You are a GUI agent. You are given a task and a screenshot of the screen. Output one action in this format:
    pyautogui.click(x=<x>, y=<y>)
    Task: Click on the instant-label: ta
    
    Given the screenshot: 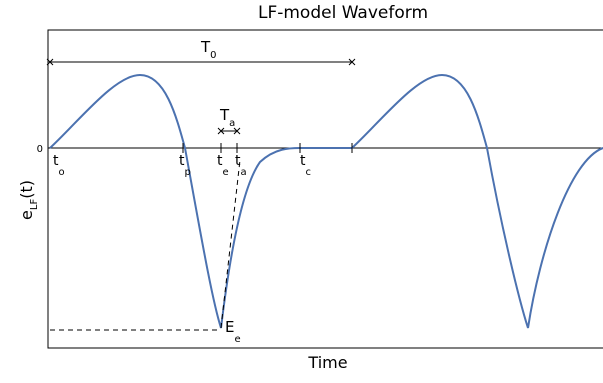 What is the action you would take?
    pyautogui.click(x=241, y=165)
    